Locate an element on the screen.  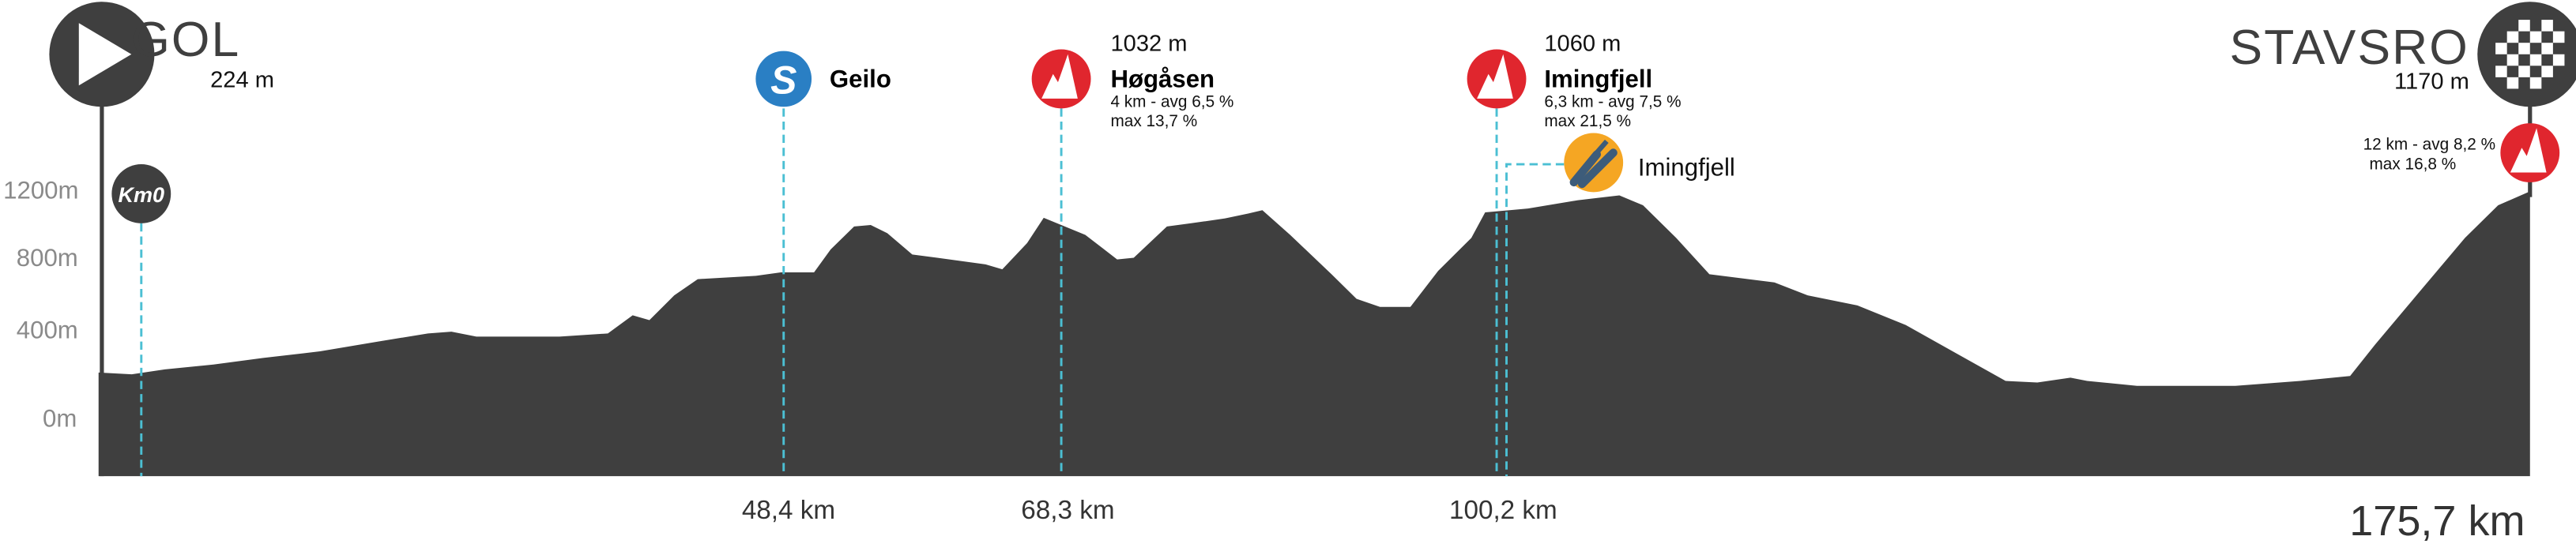
feed-zone-line is located at coordinates (1535, 320).